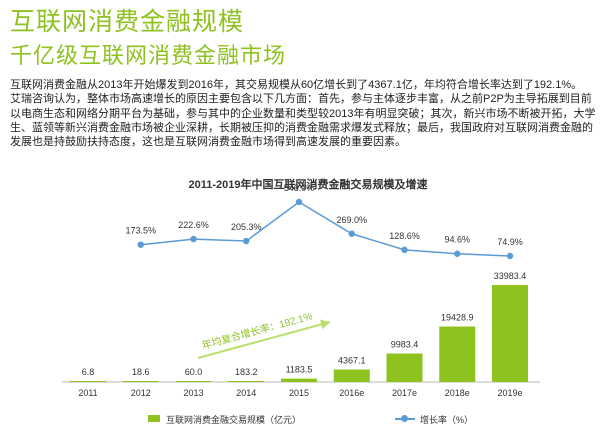  What do you see at coordinates (351, 393) in the screenshot?
I see `x-tick-label: 2016e` at bounding box center [351, 393].